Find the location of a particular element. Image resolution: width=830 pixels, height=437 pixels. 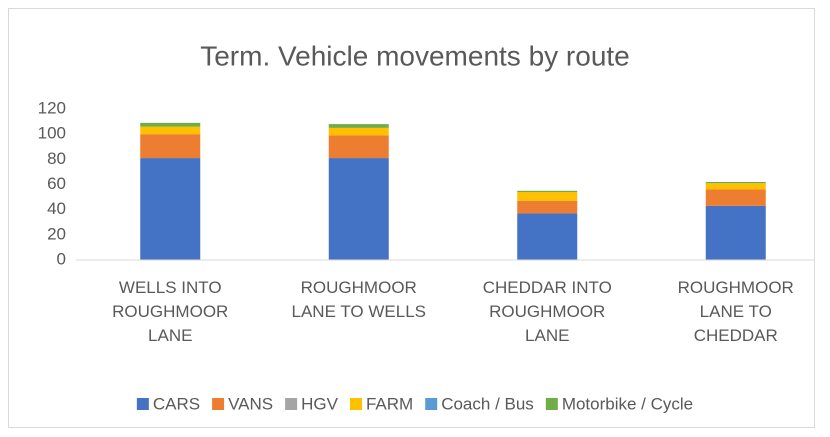

x-tick-label: WELLS INTO ROUGHMOOR LANE is located at coordinates (170, 311).